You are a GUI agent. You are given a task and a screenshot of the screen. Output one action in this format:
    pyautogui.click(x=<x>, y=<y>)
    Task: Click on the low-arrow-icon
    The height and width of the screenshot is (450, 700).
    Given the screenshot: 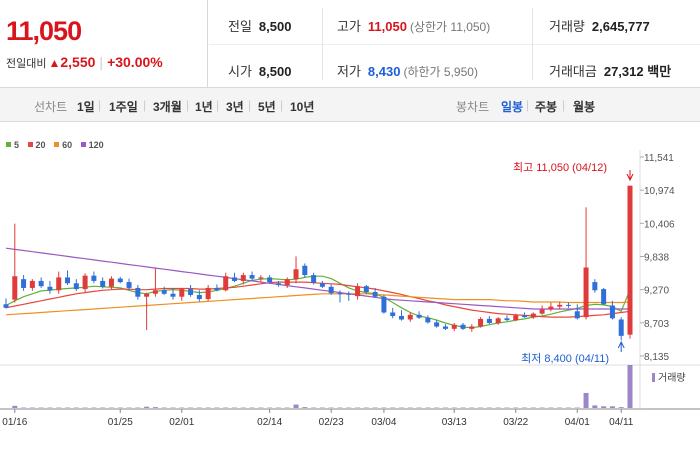 What is the action you would take?
    pyautogui.click(x=621, y=346)
    